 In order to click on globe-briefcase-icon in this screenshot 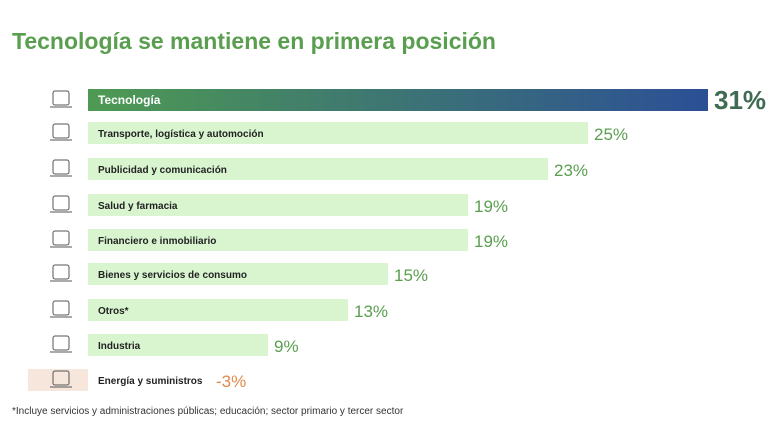, I will do `click(61, 309)`.